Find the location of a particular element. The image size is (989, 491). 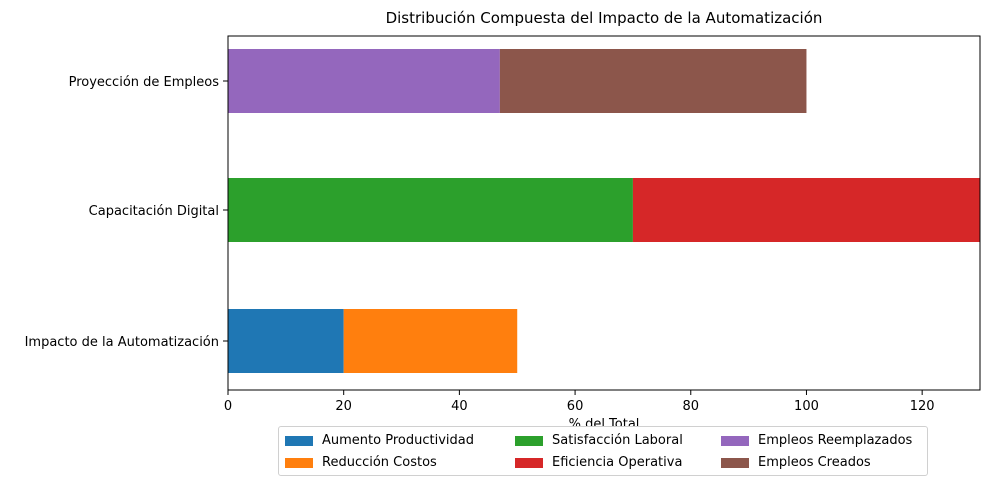

y-tick-label-0: Impacto de la Automatización is located at coordinates (122, 342).